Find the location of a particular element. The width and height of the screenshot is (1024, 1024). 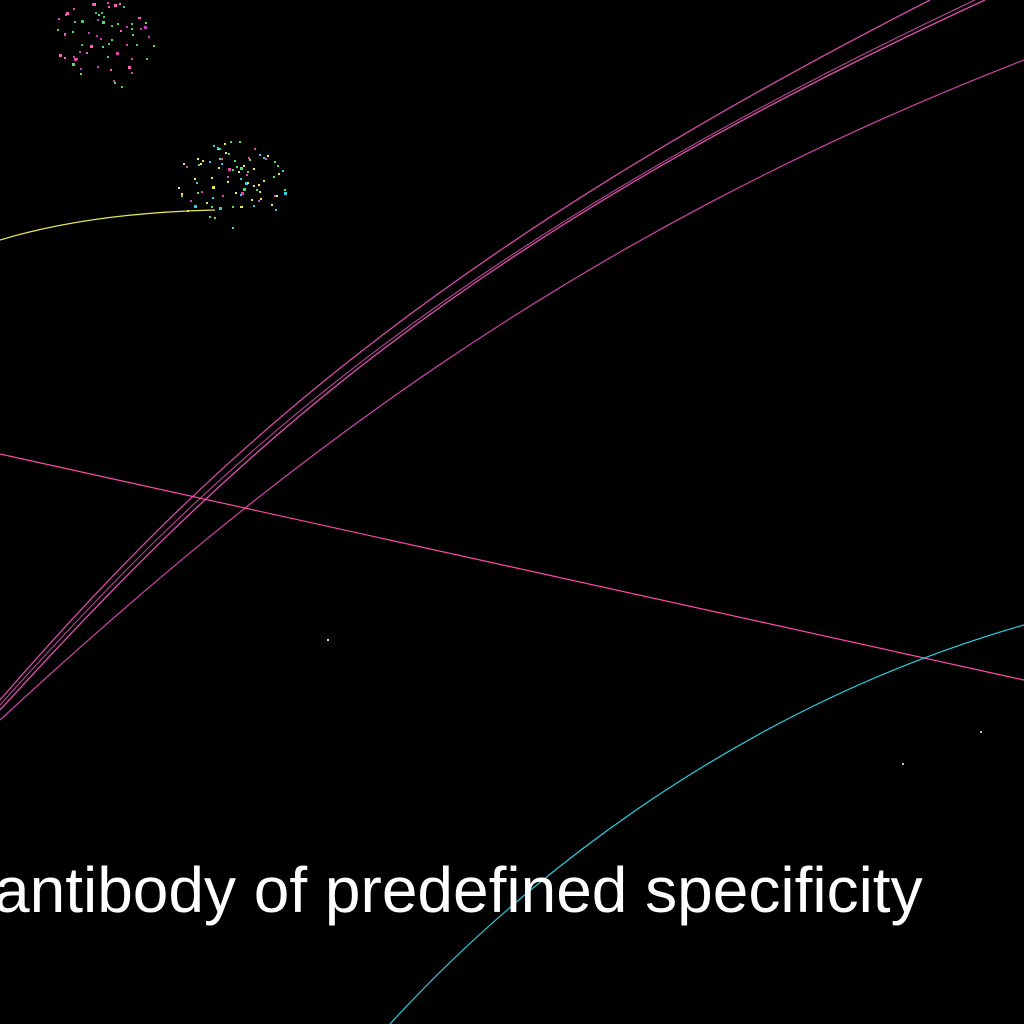

particle-cluster-middle is located at coordinates (232, 185).